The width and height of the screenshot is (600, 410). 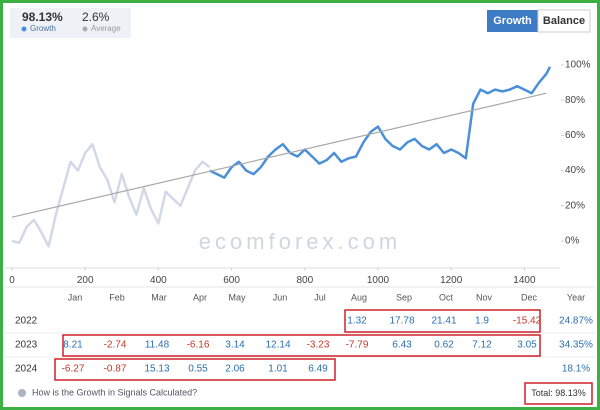 I want to click on month-value: 21.41, so click(x=443, y=321).